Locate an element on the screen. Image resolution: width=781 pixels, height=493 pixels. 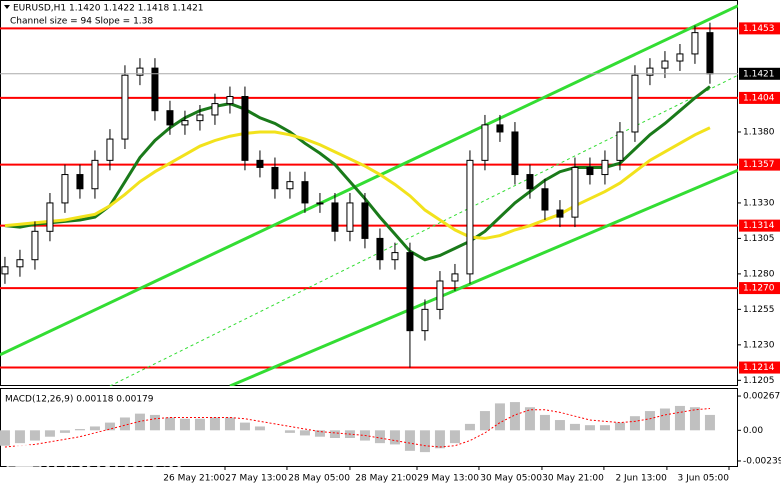
watermark-tagline: Instant Forex Trading is located at coordinates (104, 480).